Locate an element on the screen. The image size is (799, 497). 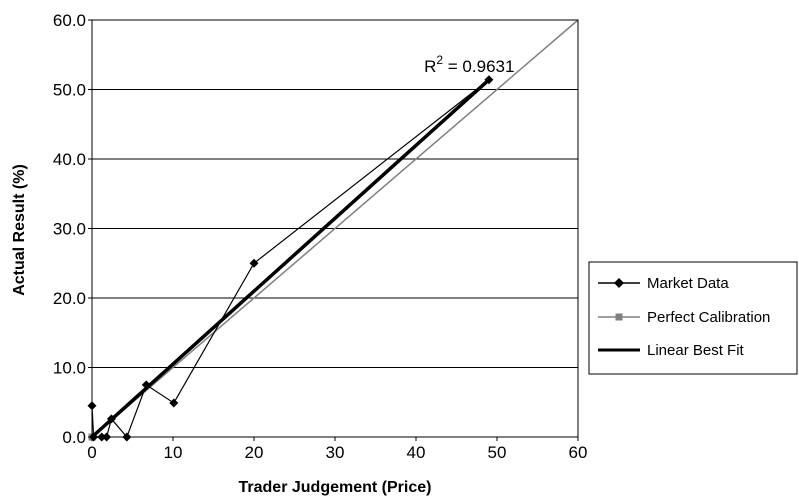
y-tick-label-3: 30.0 is located at coordinates (69, 229).